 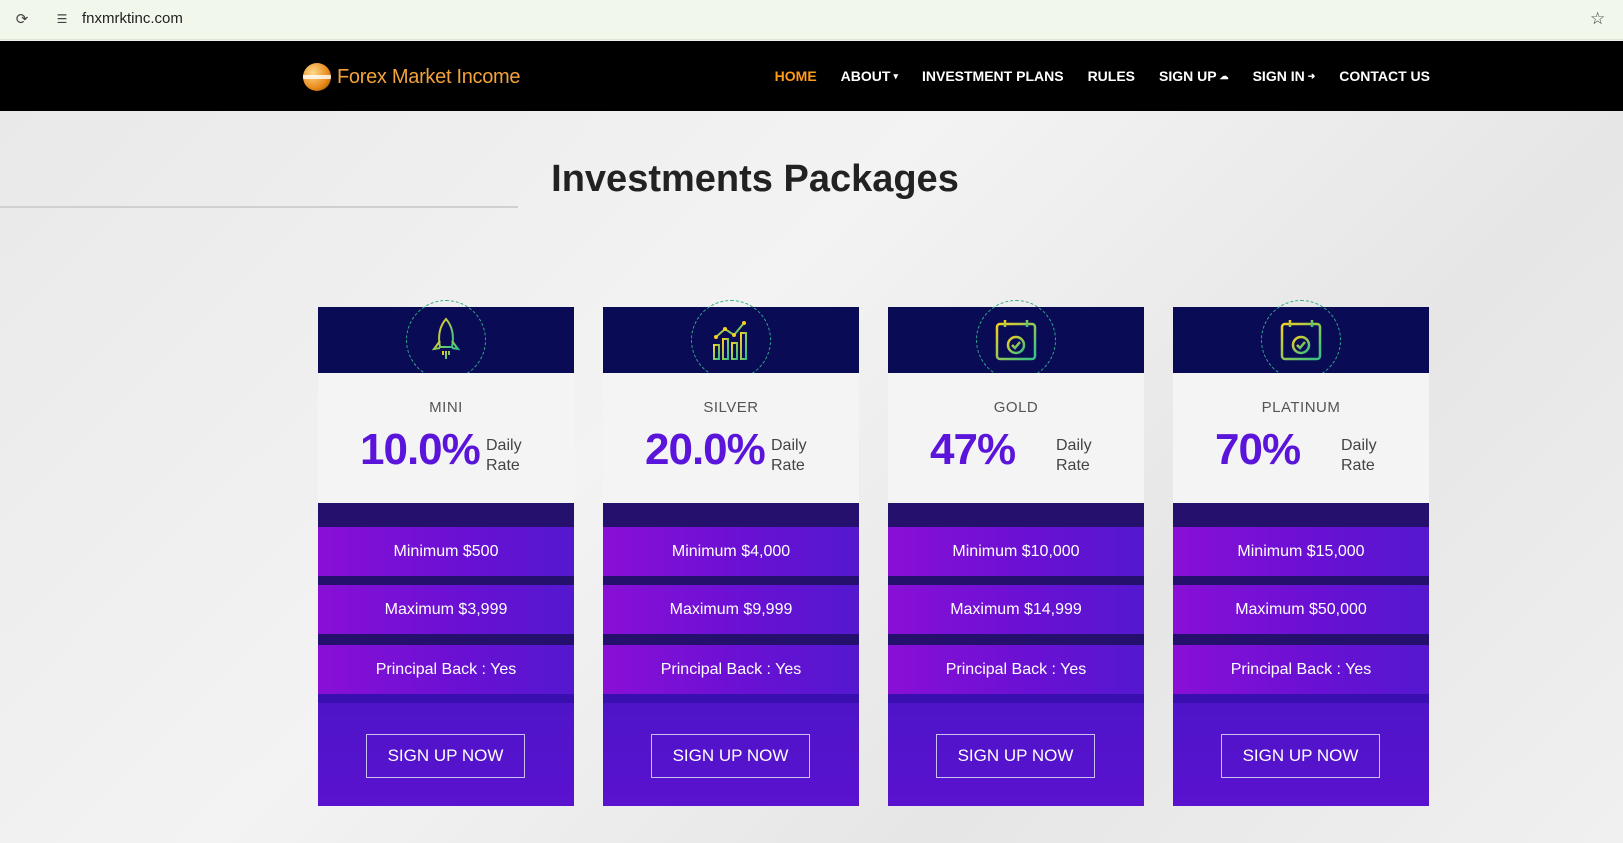 I want to click on plan-minimum: Minimum $15,000, so click(x=1301, y=551).